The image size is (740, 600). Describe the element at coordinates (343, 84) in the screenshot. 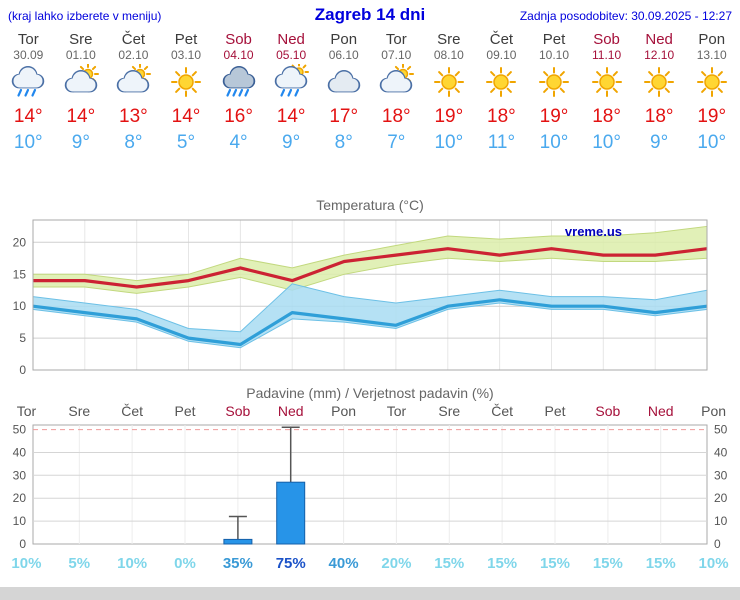

I see `cloudy-icon` at that location.